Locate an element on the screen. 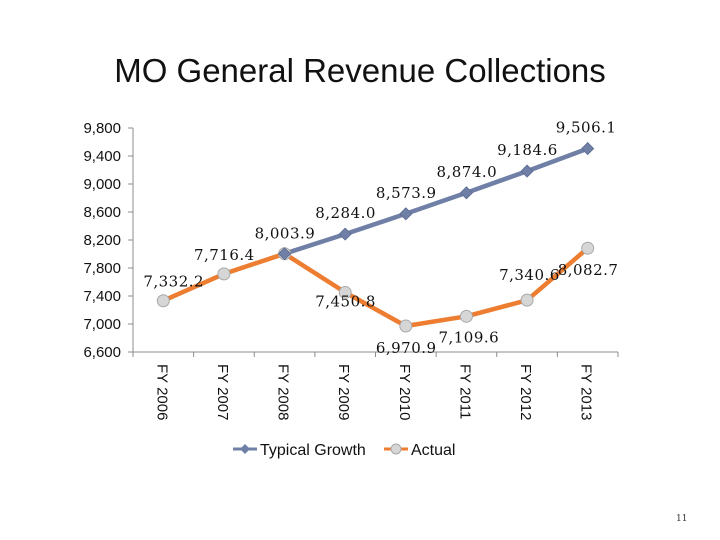 This screenshot has height=540, width=720. y-tick-label: 8,200 is located at coordinates (102, 240).